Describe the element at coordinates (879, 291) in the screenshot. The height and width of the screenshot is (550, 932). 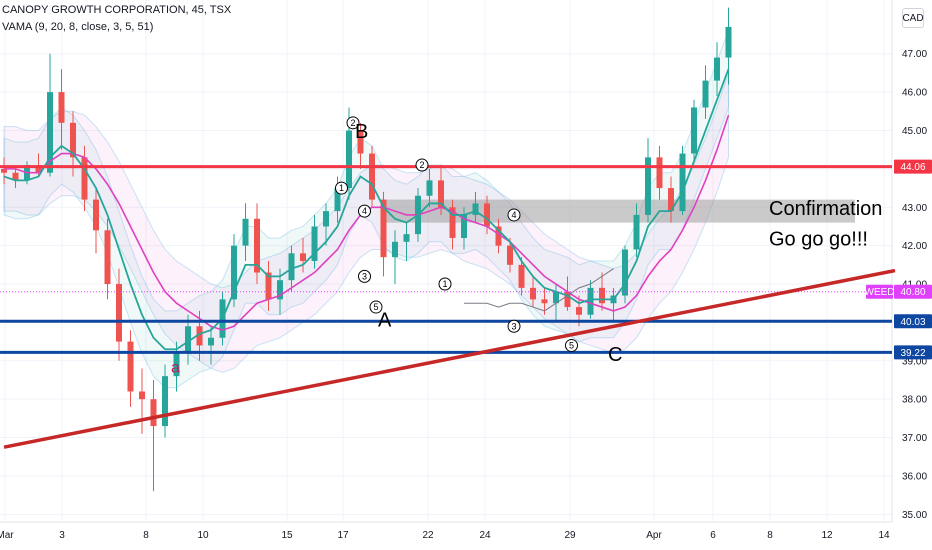
I see `symbol-tag-bg` at that location.